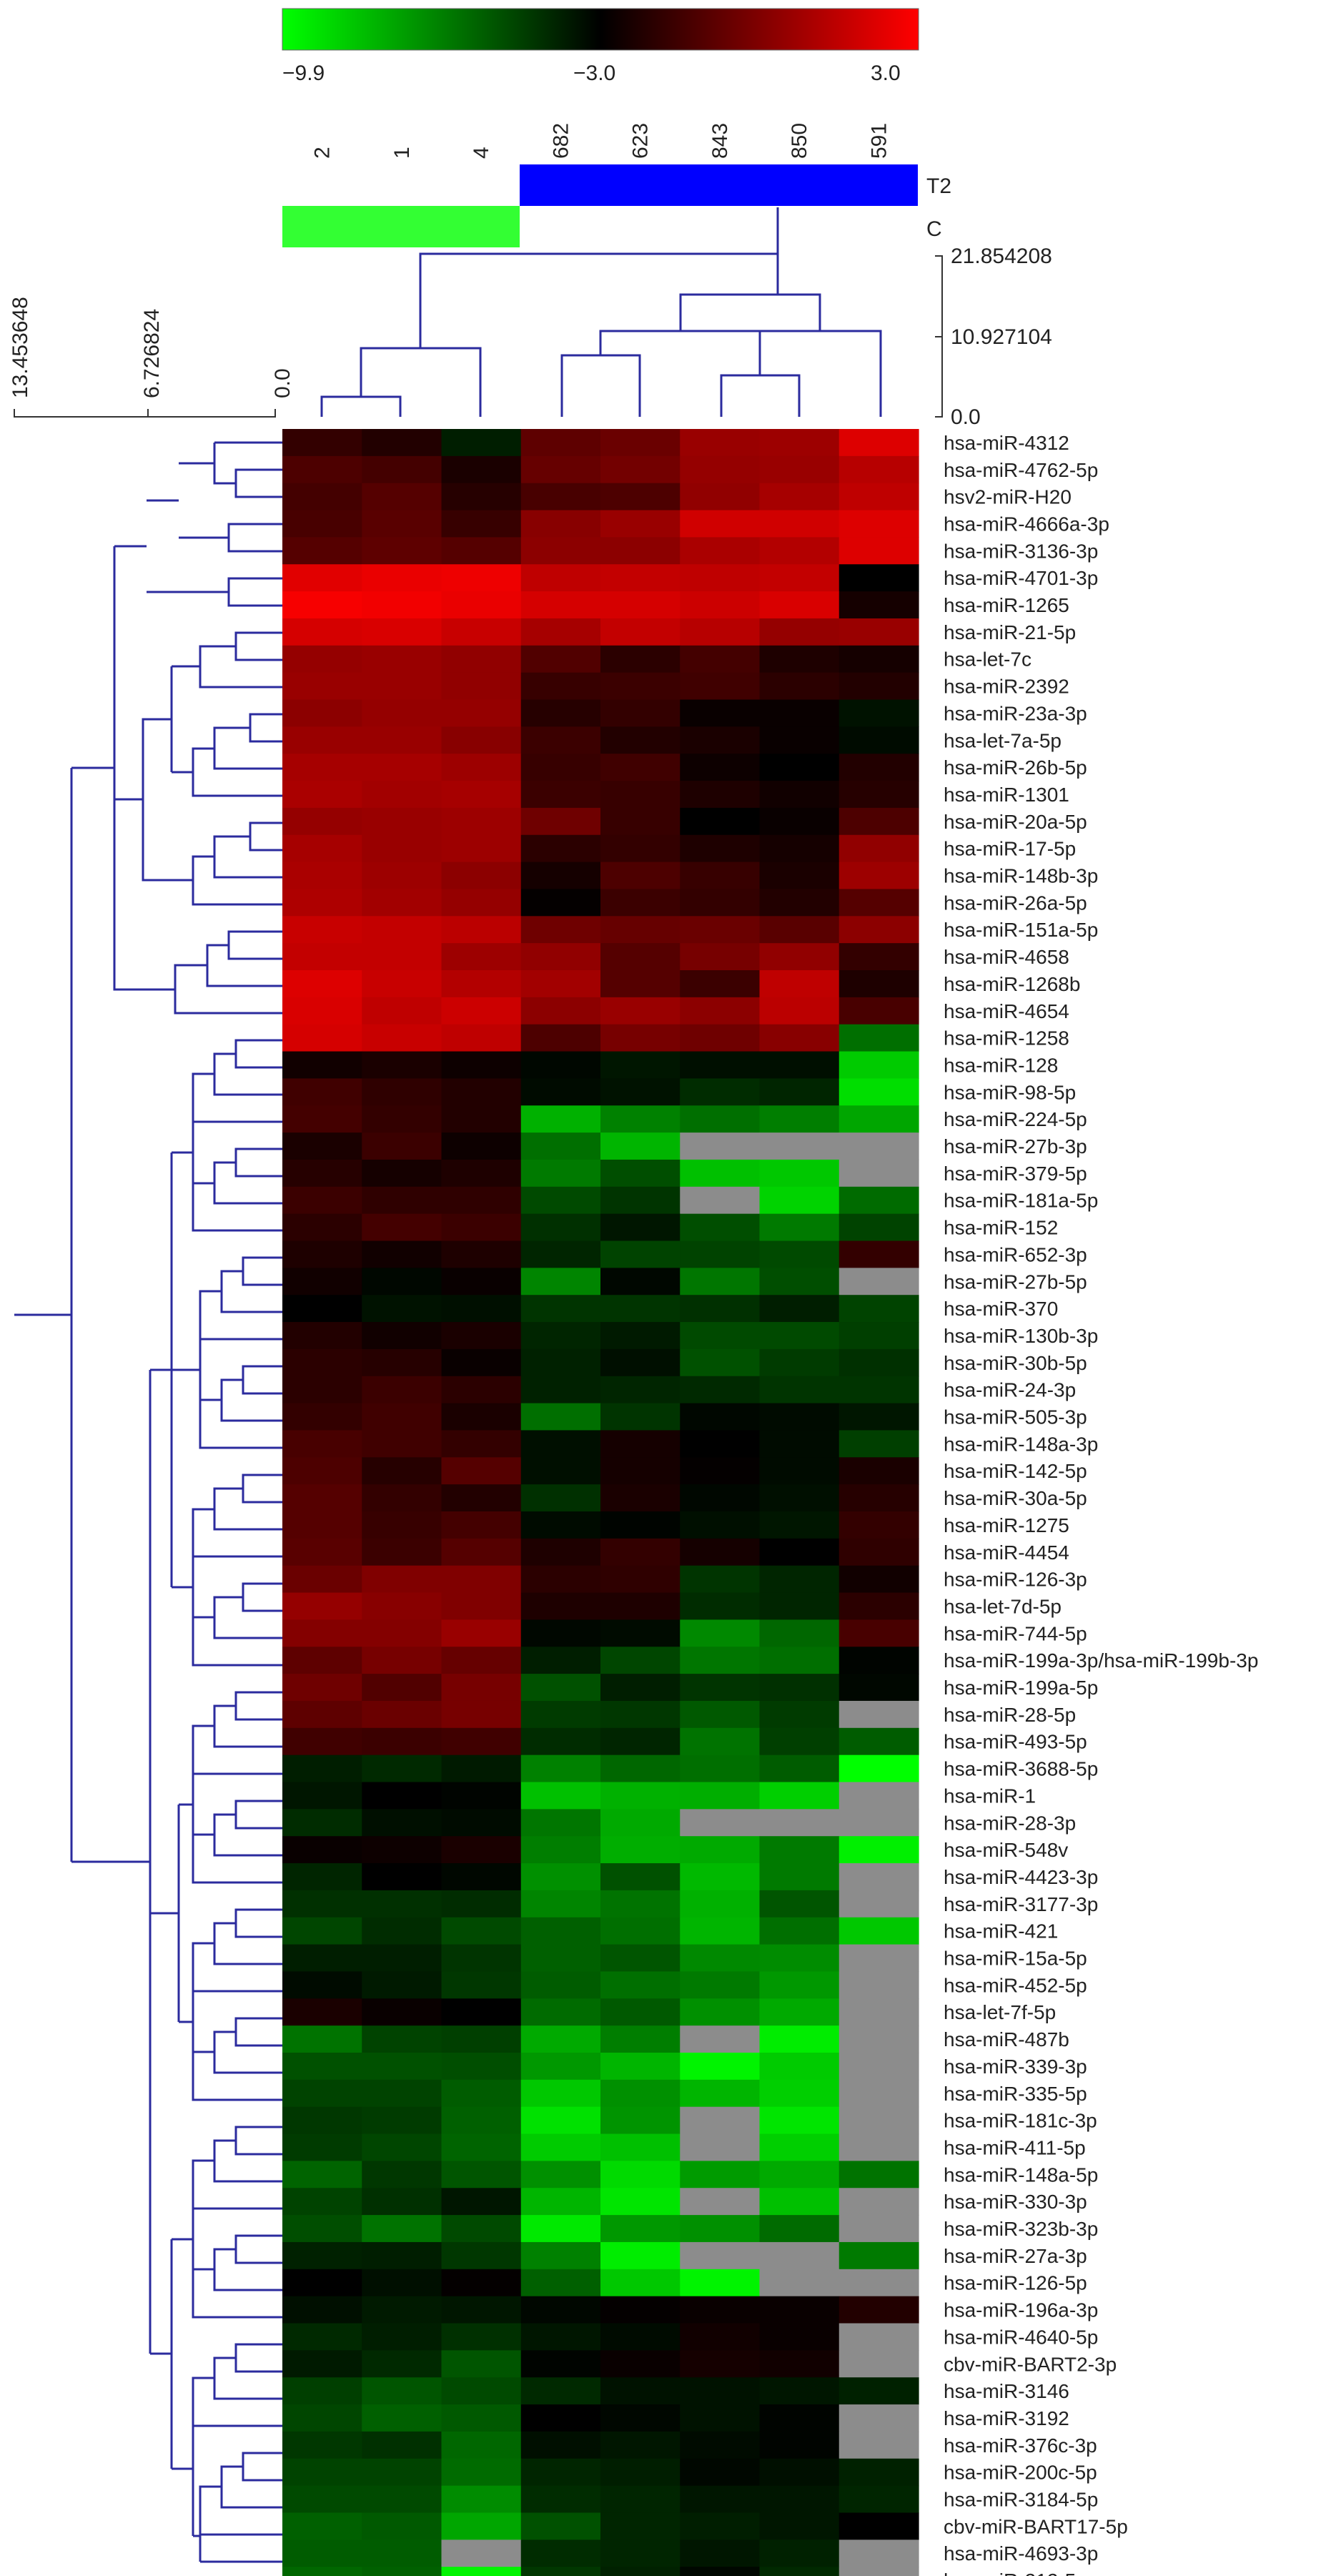 This screenshot has height=2576, width=1326. What do you see at coordinates (1015, 713) in the screenshot?
I see `row-label: hsa-miR-23a-3p` at bounding box center [1015, 713].